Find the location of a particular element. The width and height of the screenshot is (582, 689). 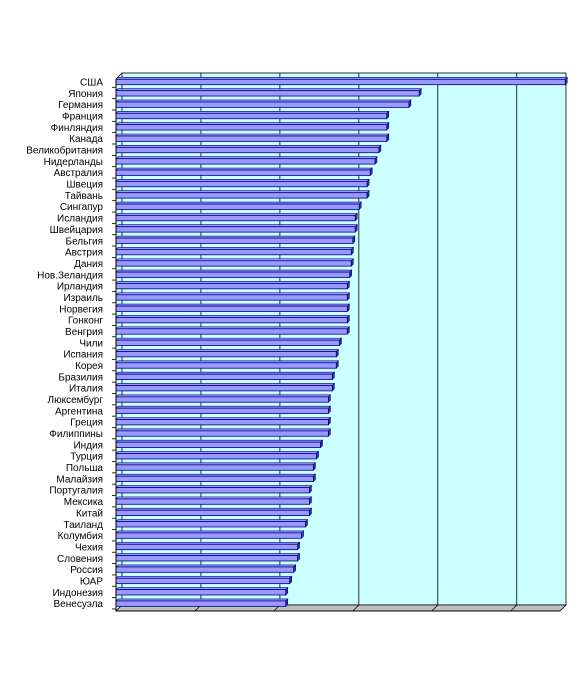

category-label: Италия is located at coordinates (86, 389).